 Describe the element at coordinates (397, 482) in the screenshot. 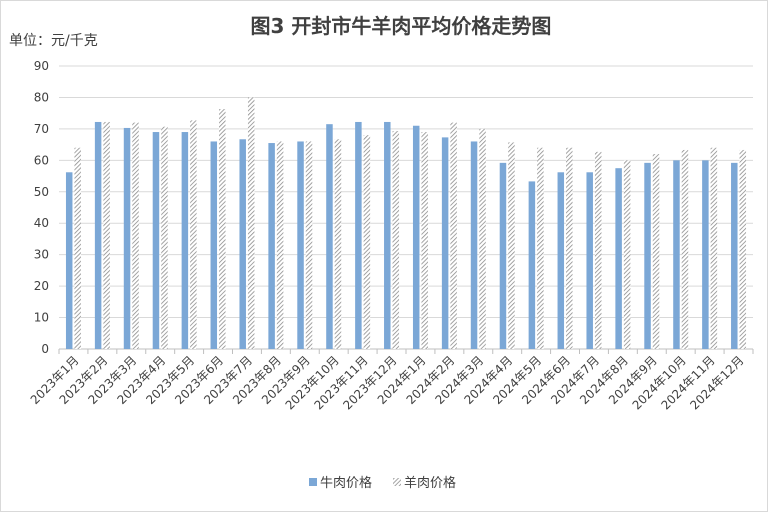

I see `legend-swatch-mutton` at that location.